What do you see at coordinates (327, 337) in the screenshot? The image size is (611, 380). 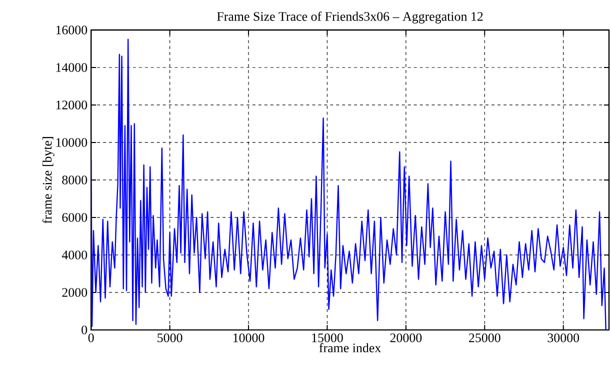 I see `x-tick-label: 15000` at bounding box center [327, 337].